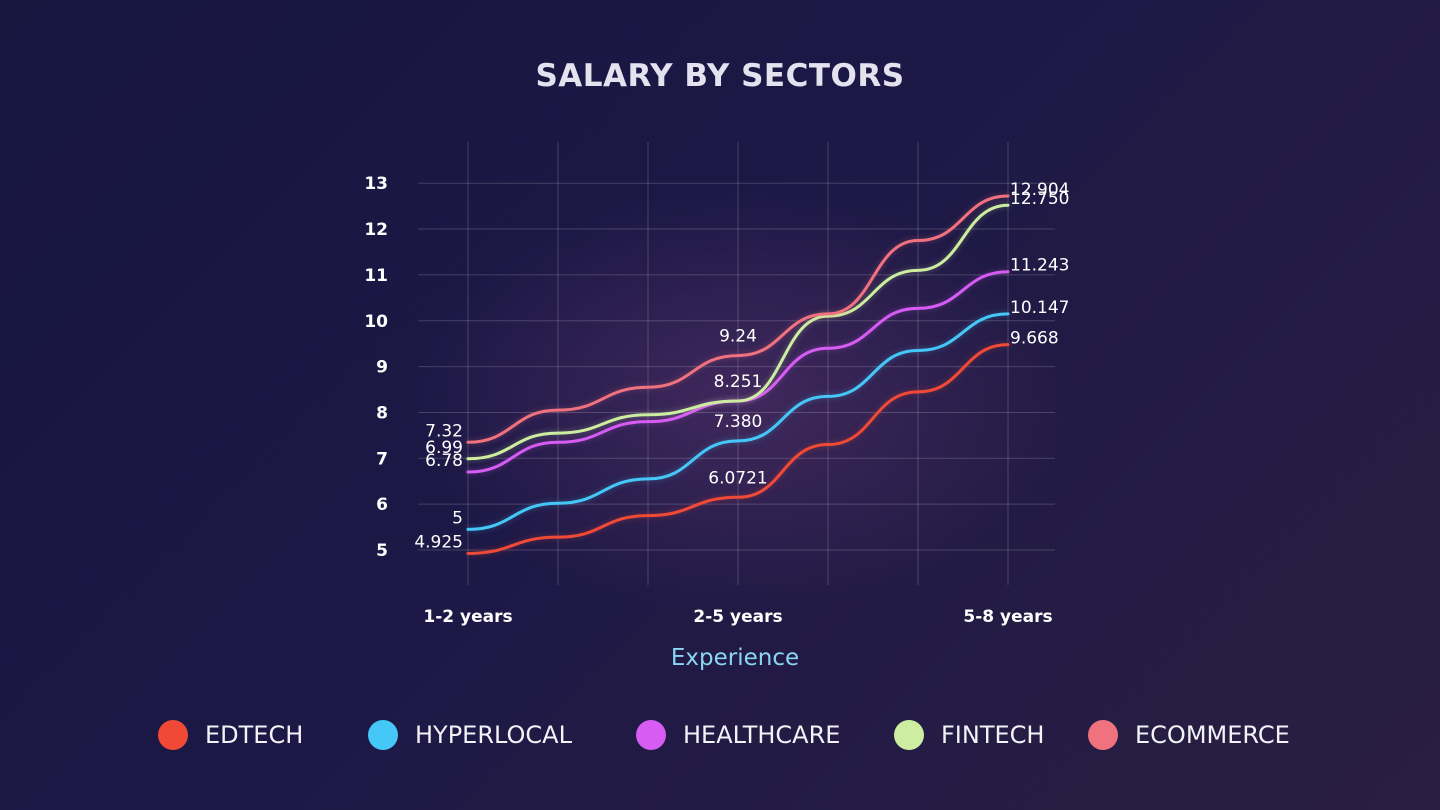  What do you see at coordinates (376, 322) in the screenshot?
I see `y-tick-label: 10` at bounding box center [376, 322].